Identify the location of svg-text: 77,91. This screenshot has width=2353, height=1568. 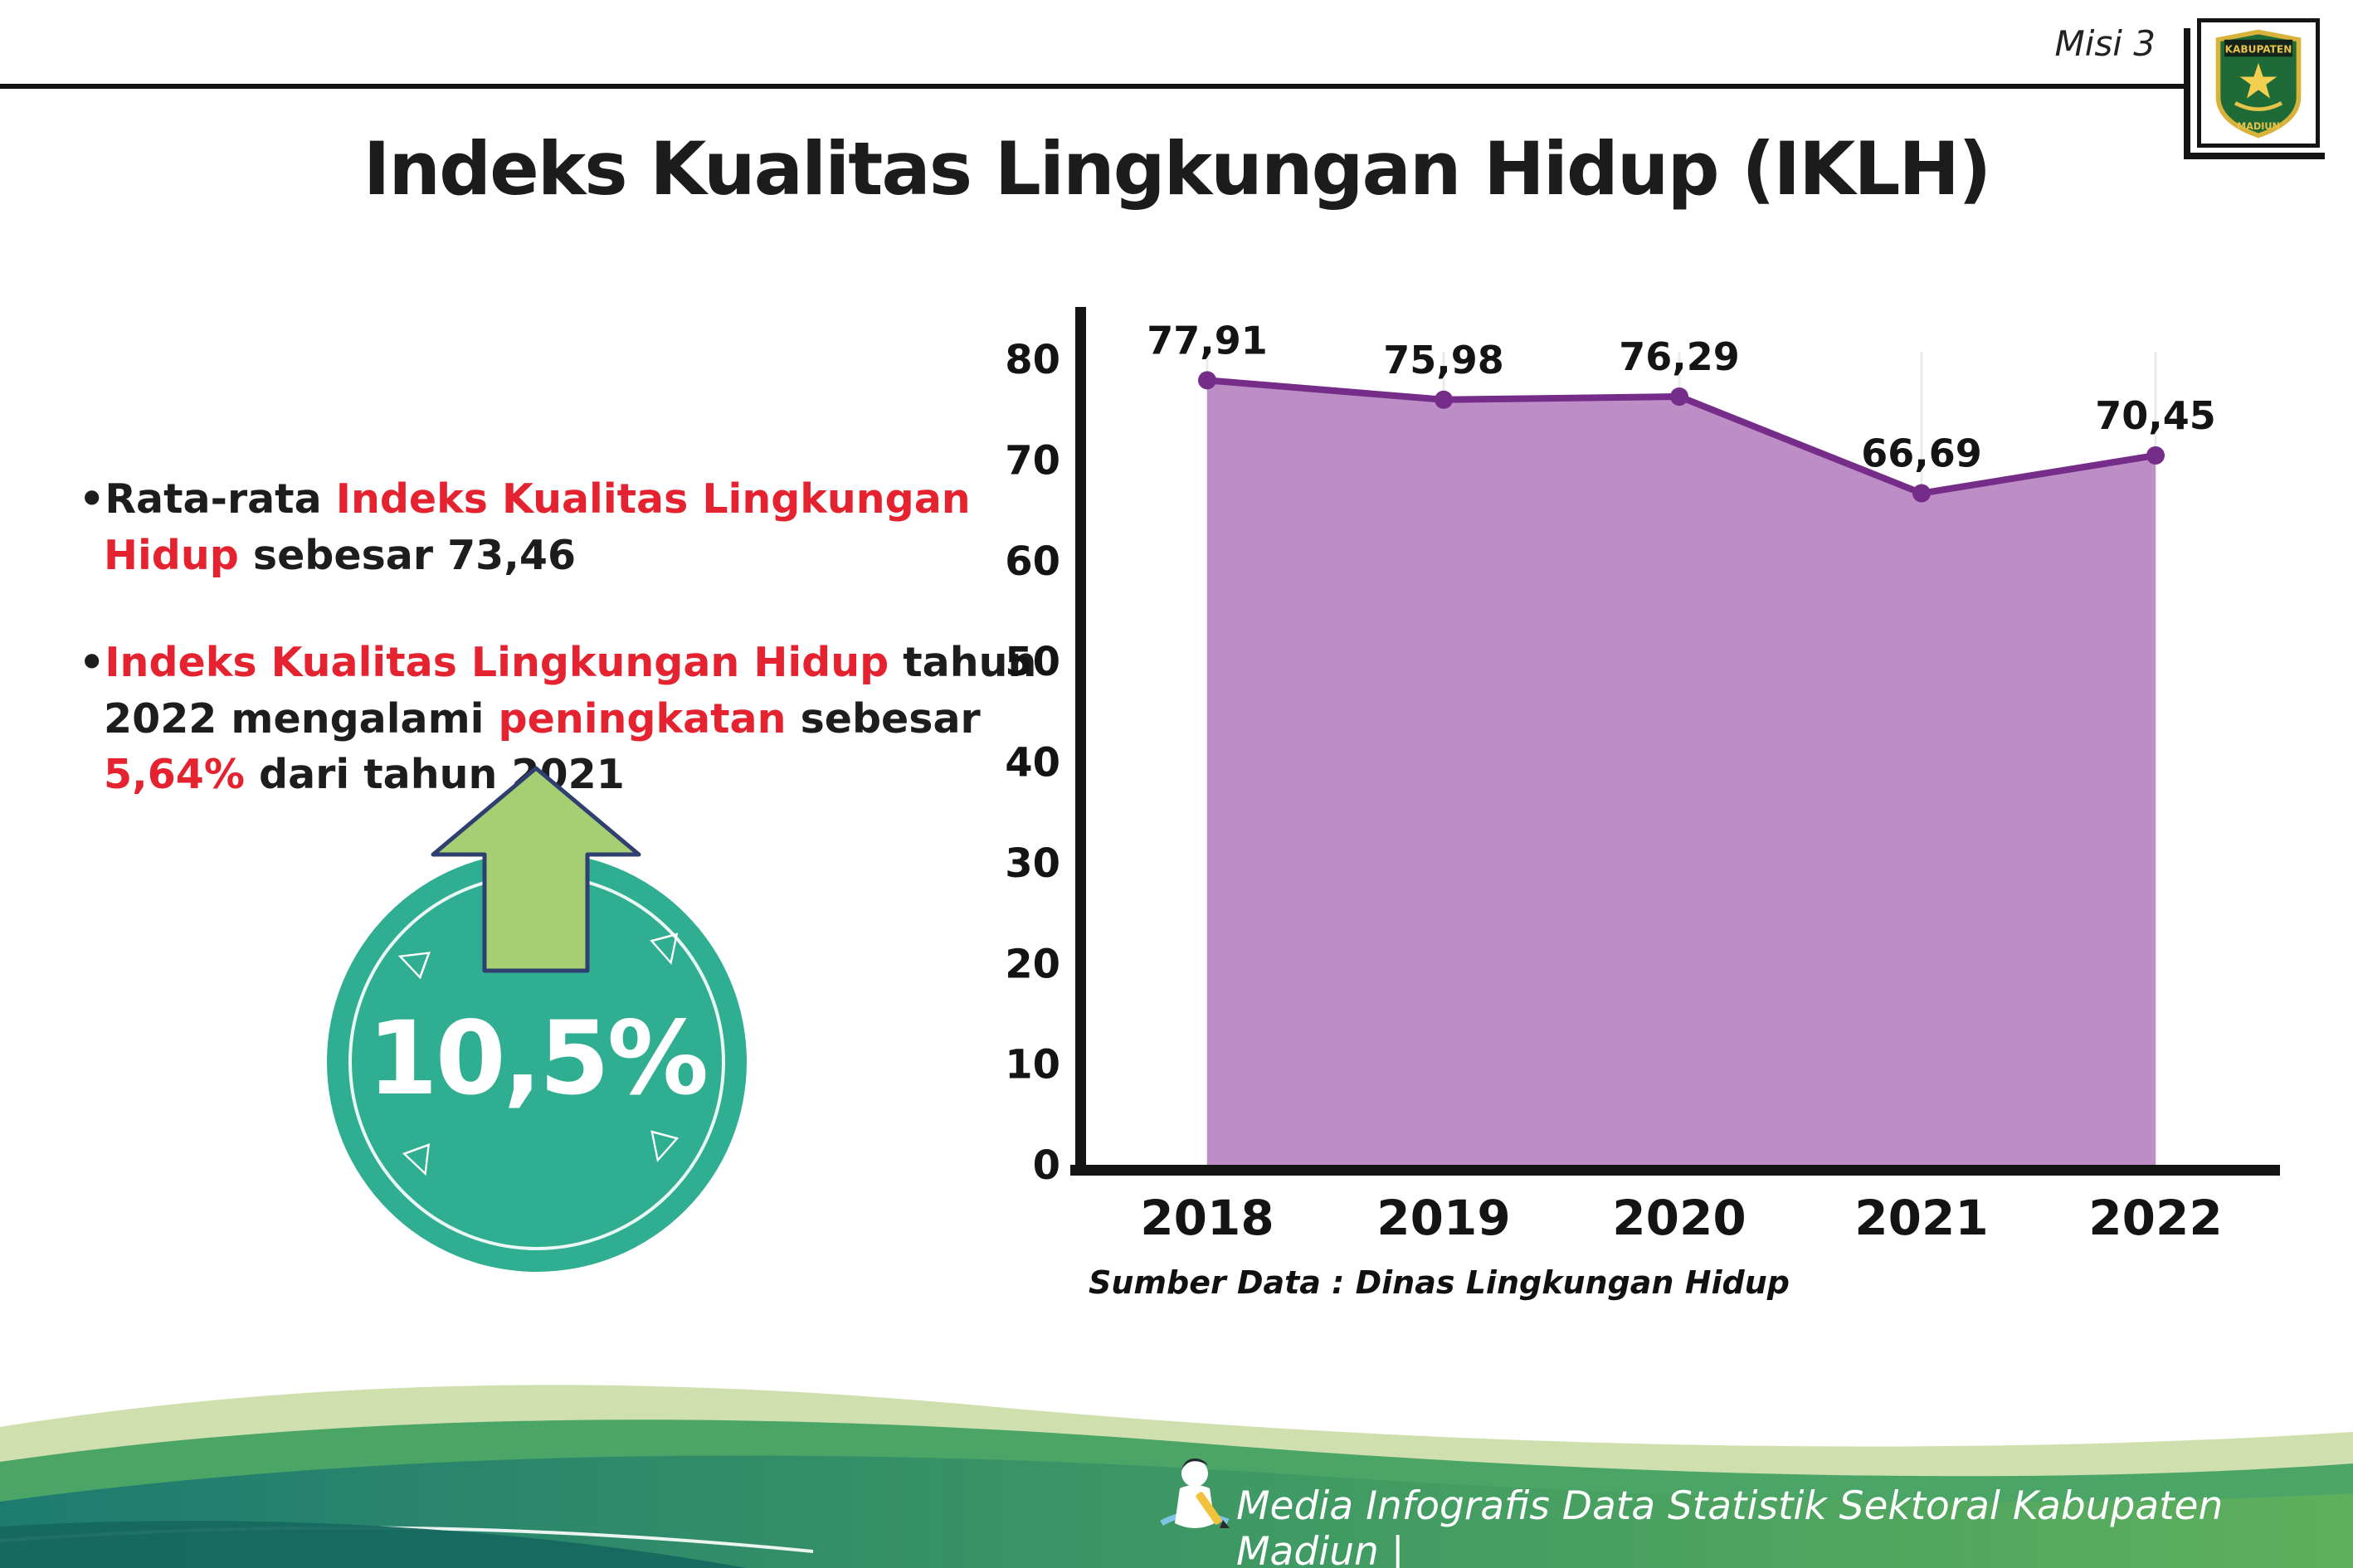
(1207, 340).